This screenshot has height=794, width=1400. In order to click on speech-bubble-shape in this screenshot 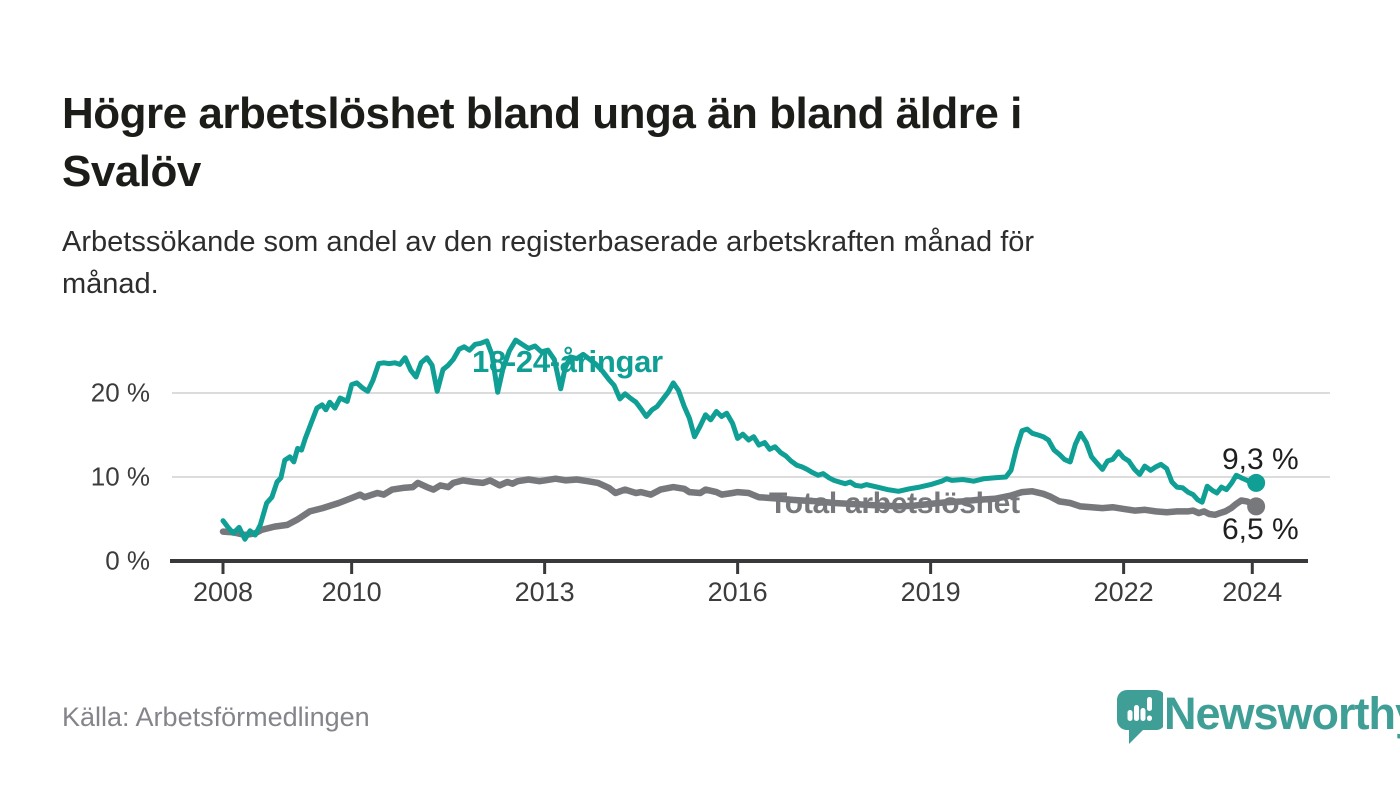, I will do `click(1140, 717)`.